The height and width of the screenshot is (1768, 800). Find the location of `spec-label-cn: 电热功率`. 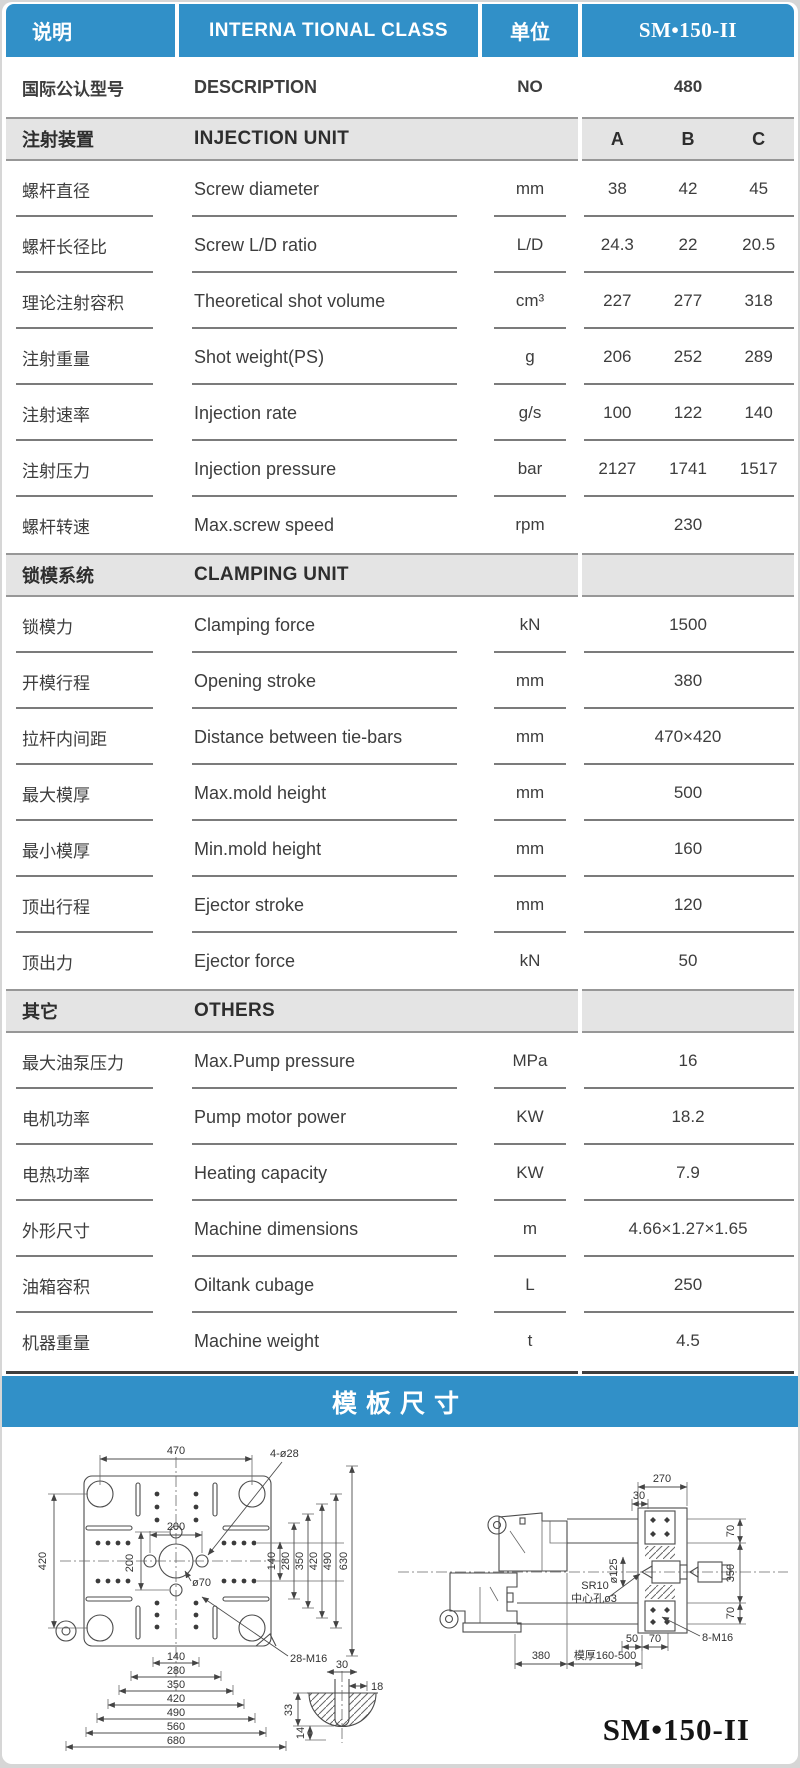

spec-label-cn: 电热功率 is located at coordinates (90, 1173).